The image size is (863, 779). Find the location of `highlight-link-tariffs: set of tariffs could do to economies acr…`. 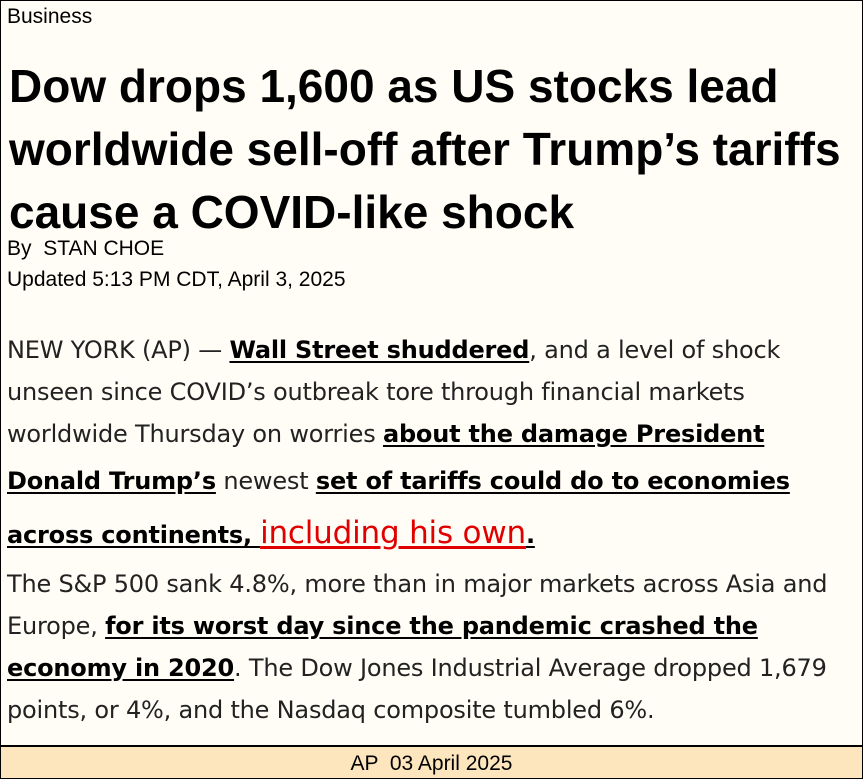

highlight-link-tariffs: set of tariffs could do to economies acr… is located at coordinates (398, 508).